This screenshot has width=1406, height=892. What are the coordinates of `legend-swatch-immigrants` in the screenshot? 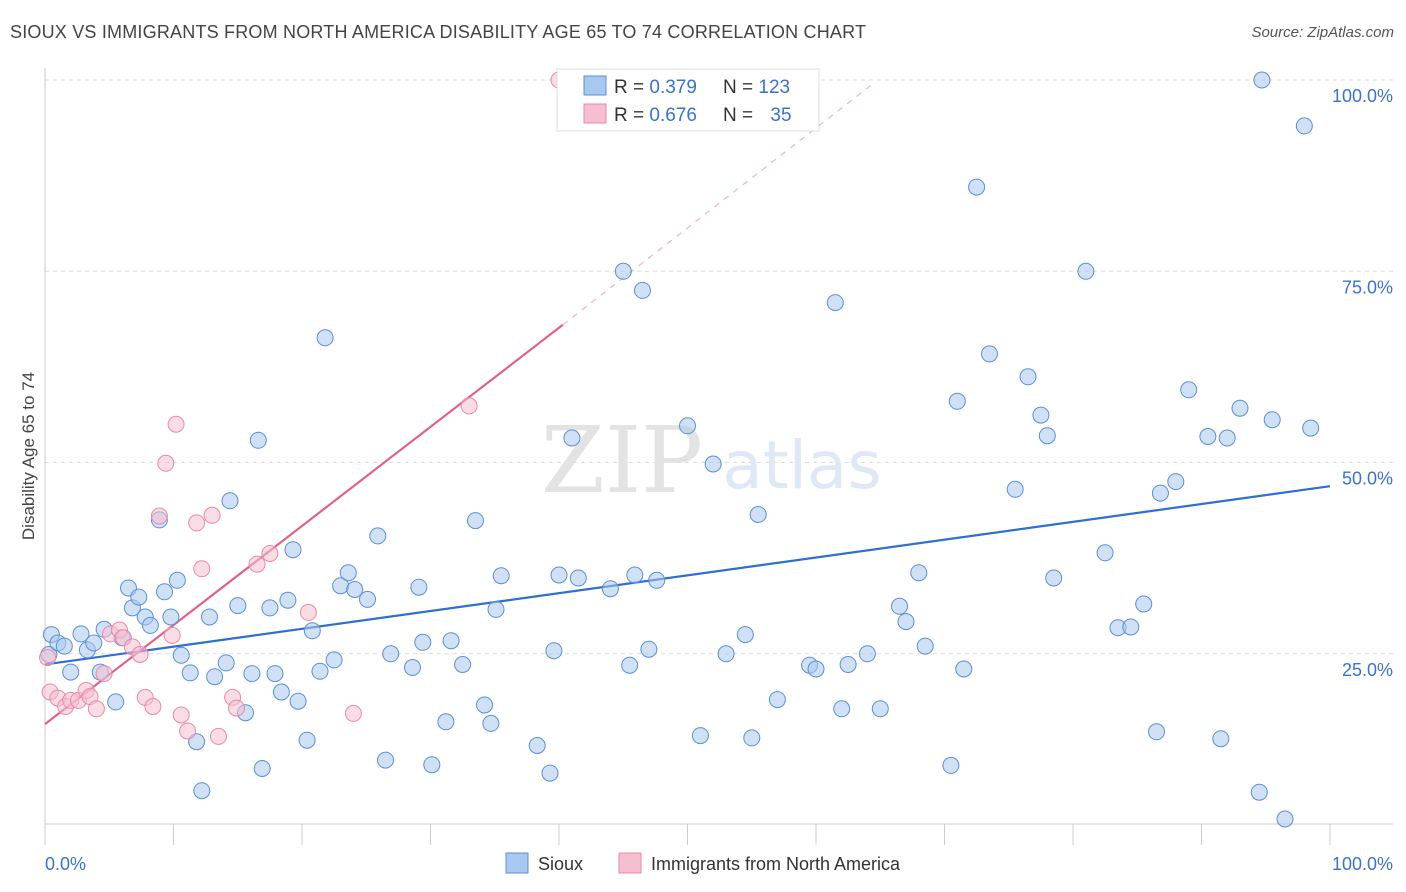 It's located at (630, 863).